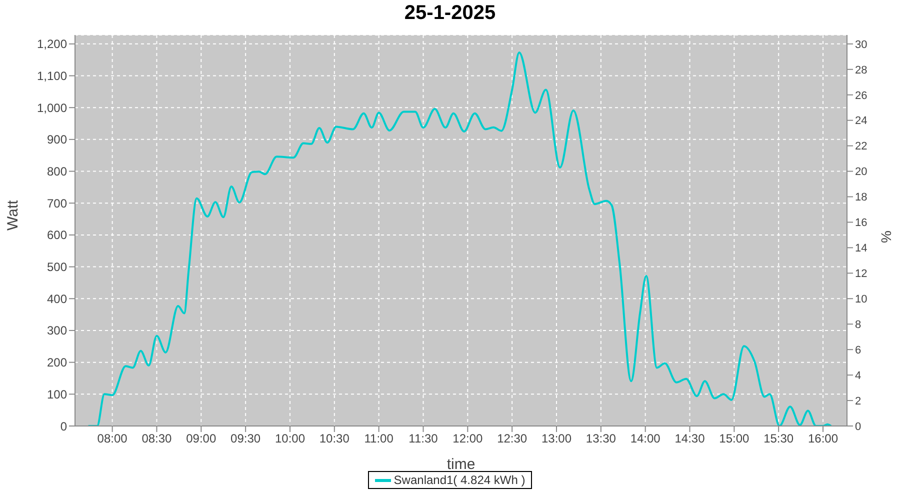  Describe the element at coordinates (861, 300) in the screenshot. I see `y2-tick-label: 10` at that location.